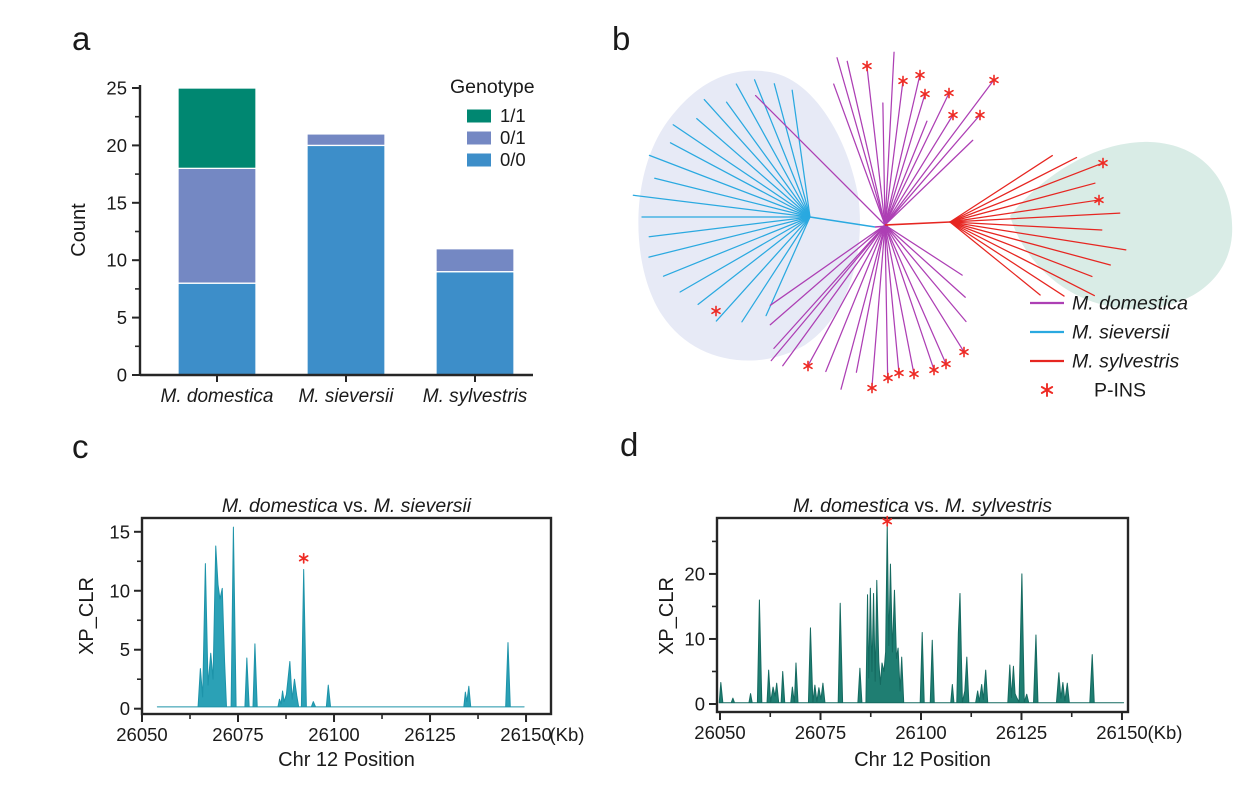 This screenshot has width=1240, height=792. What do you see at coordinates (820, 732) in the screenshot?
I see `x-tick-label: 26075` at bounding box center [820, 732].